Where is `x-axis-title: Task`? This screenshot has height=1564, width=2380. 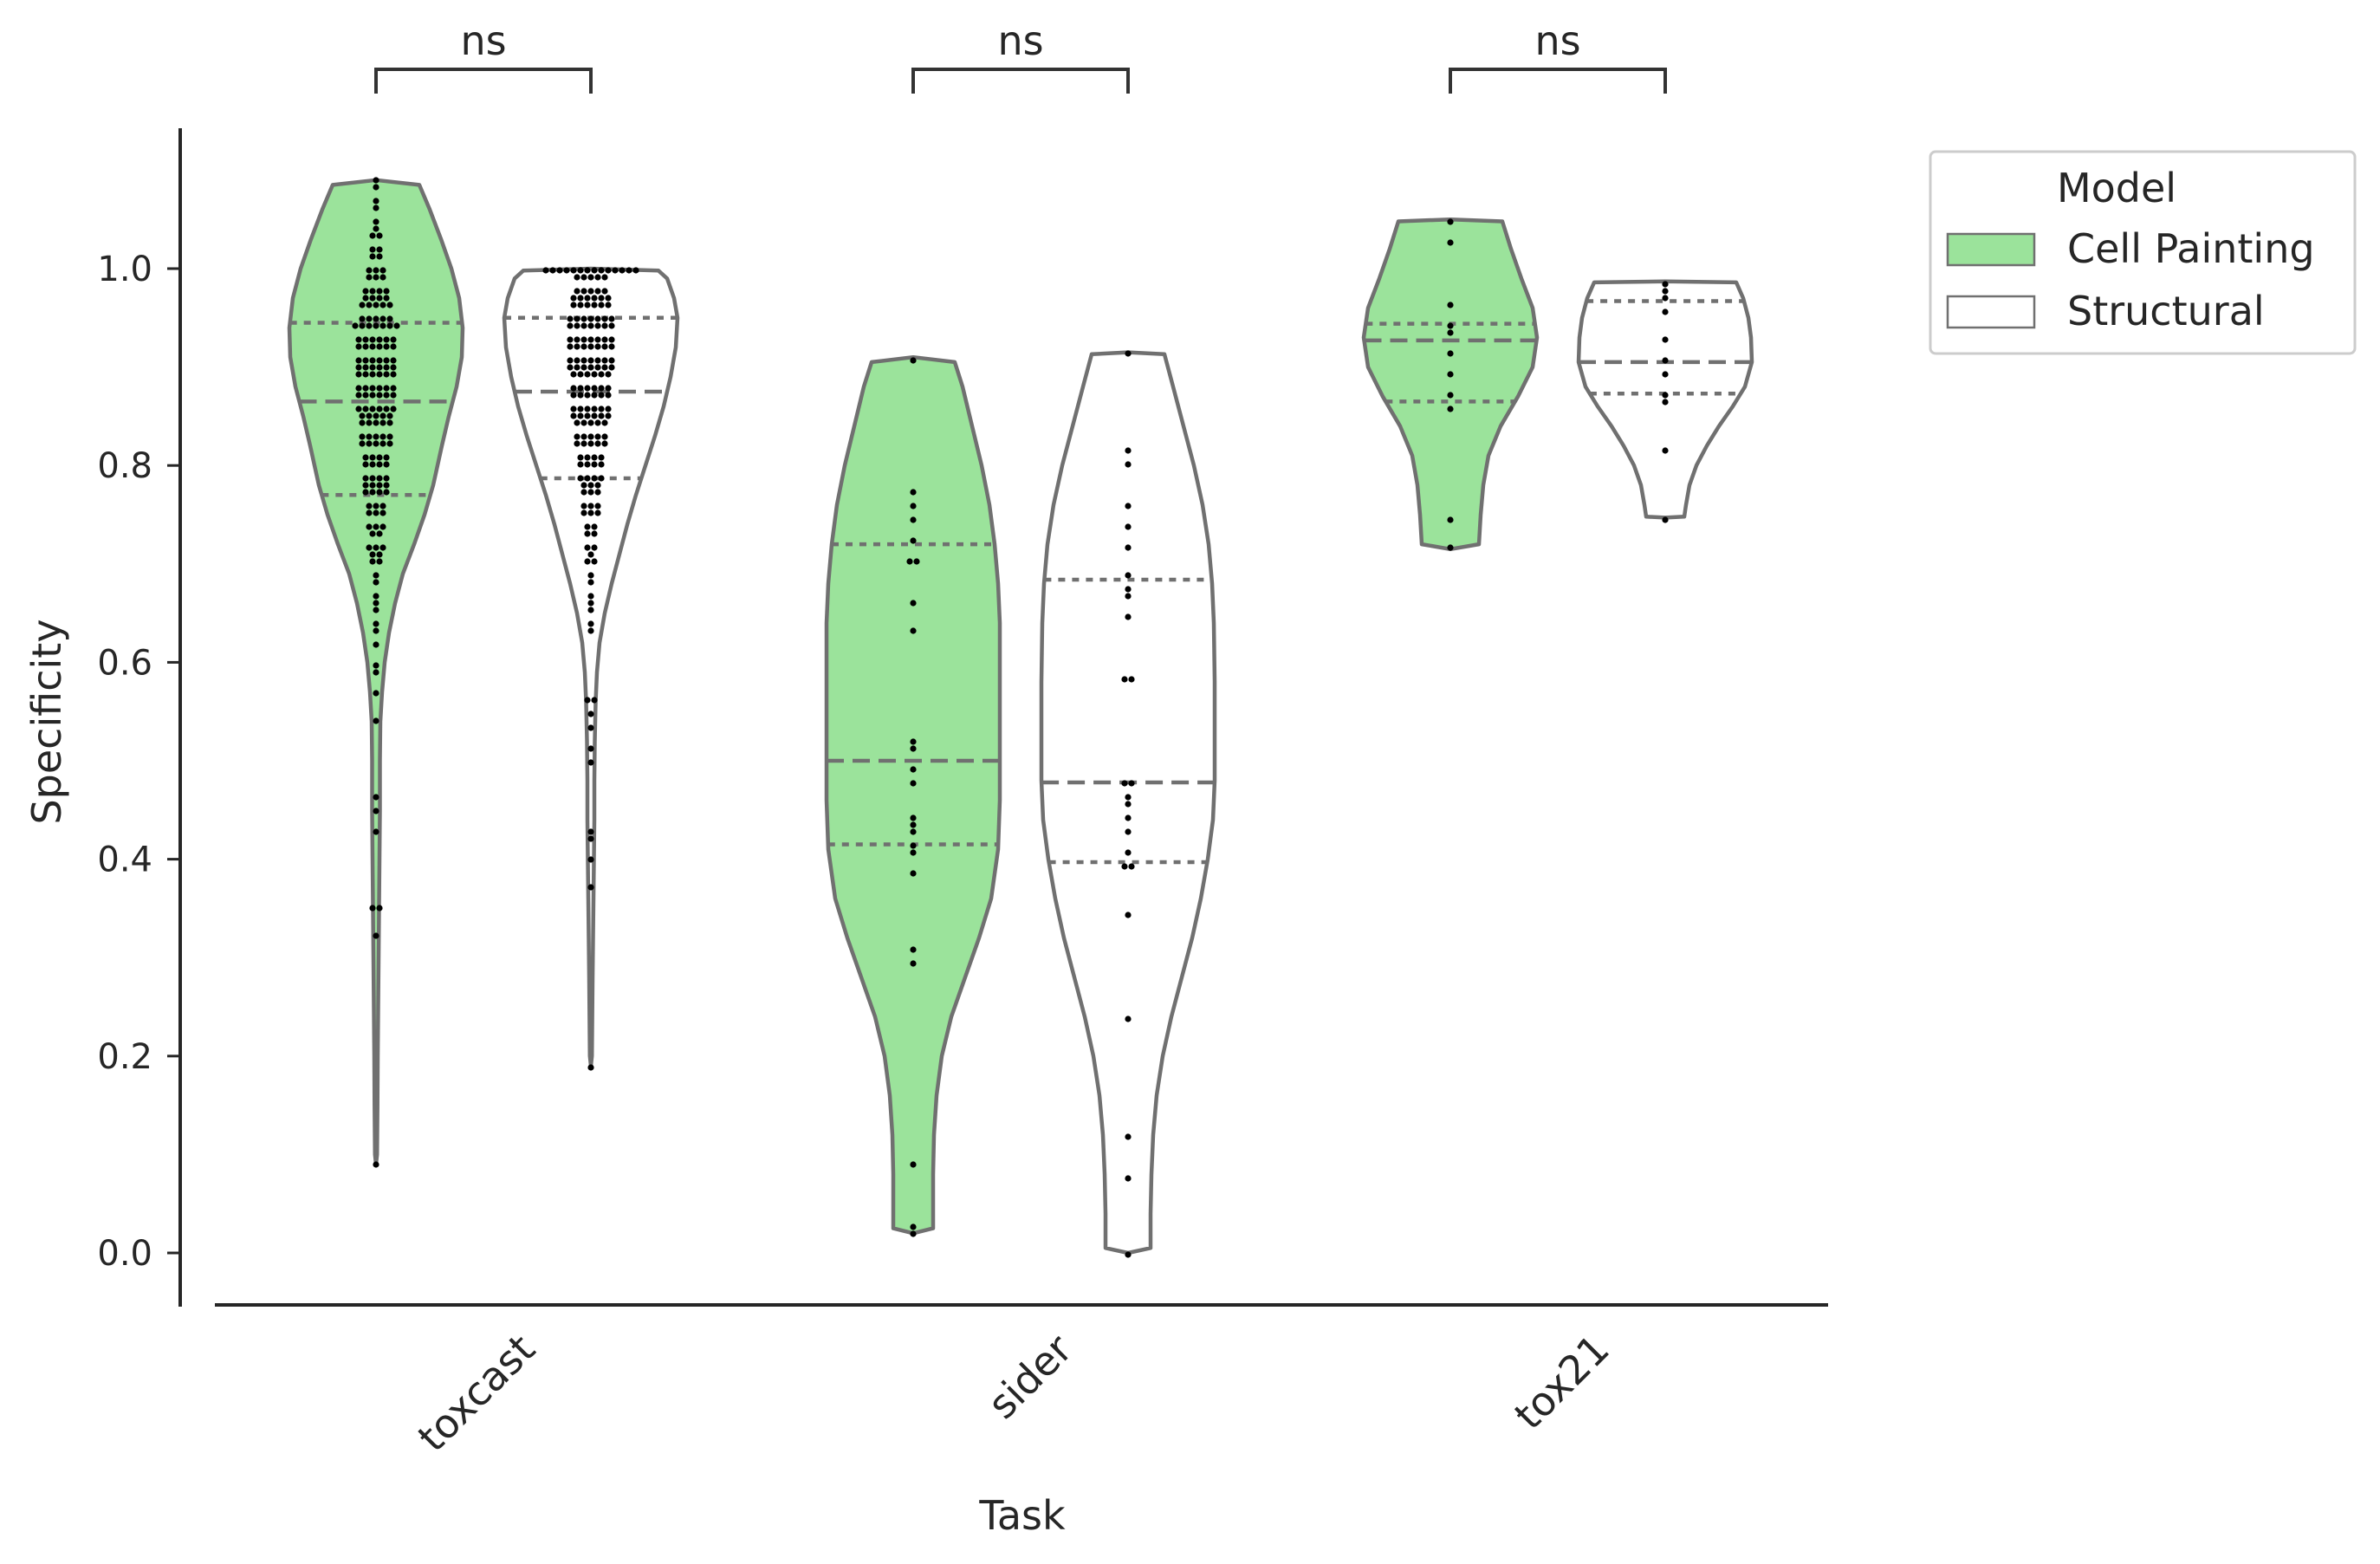 x-axis-title: Task is located at coordinates (1022, 1515).